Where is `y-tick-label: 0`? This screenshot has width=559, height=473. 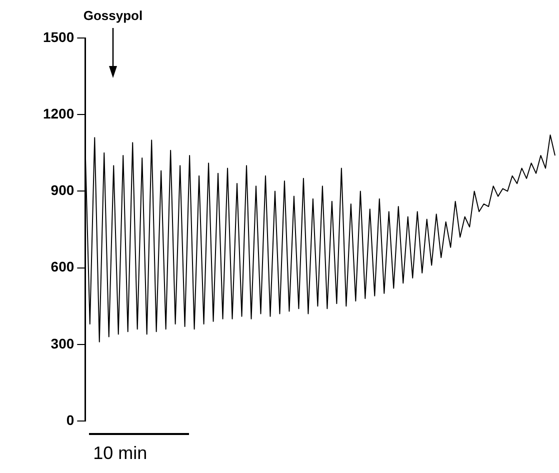
y-tick-label: 0 is located at coordinates (70, 420).